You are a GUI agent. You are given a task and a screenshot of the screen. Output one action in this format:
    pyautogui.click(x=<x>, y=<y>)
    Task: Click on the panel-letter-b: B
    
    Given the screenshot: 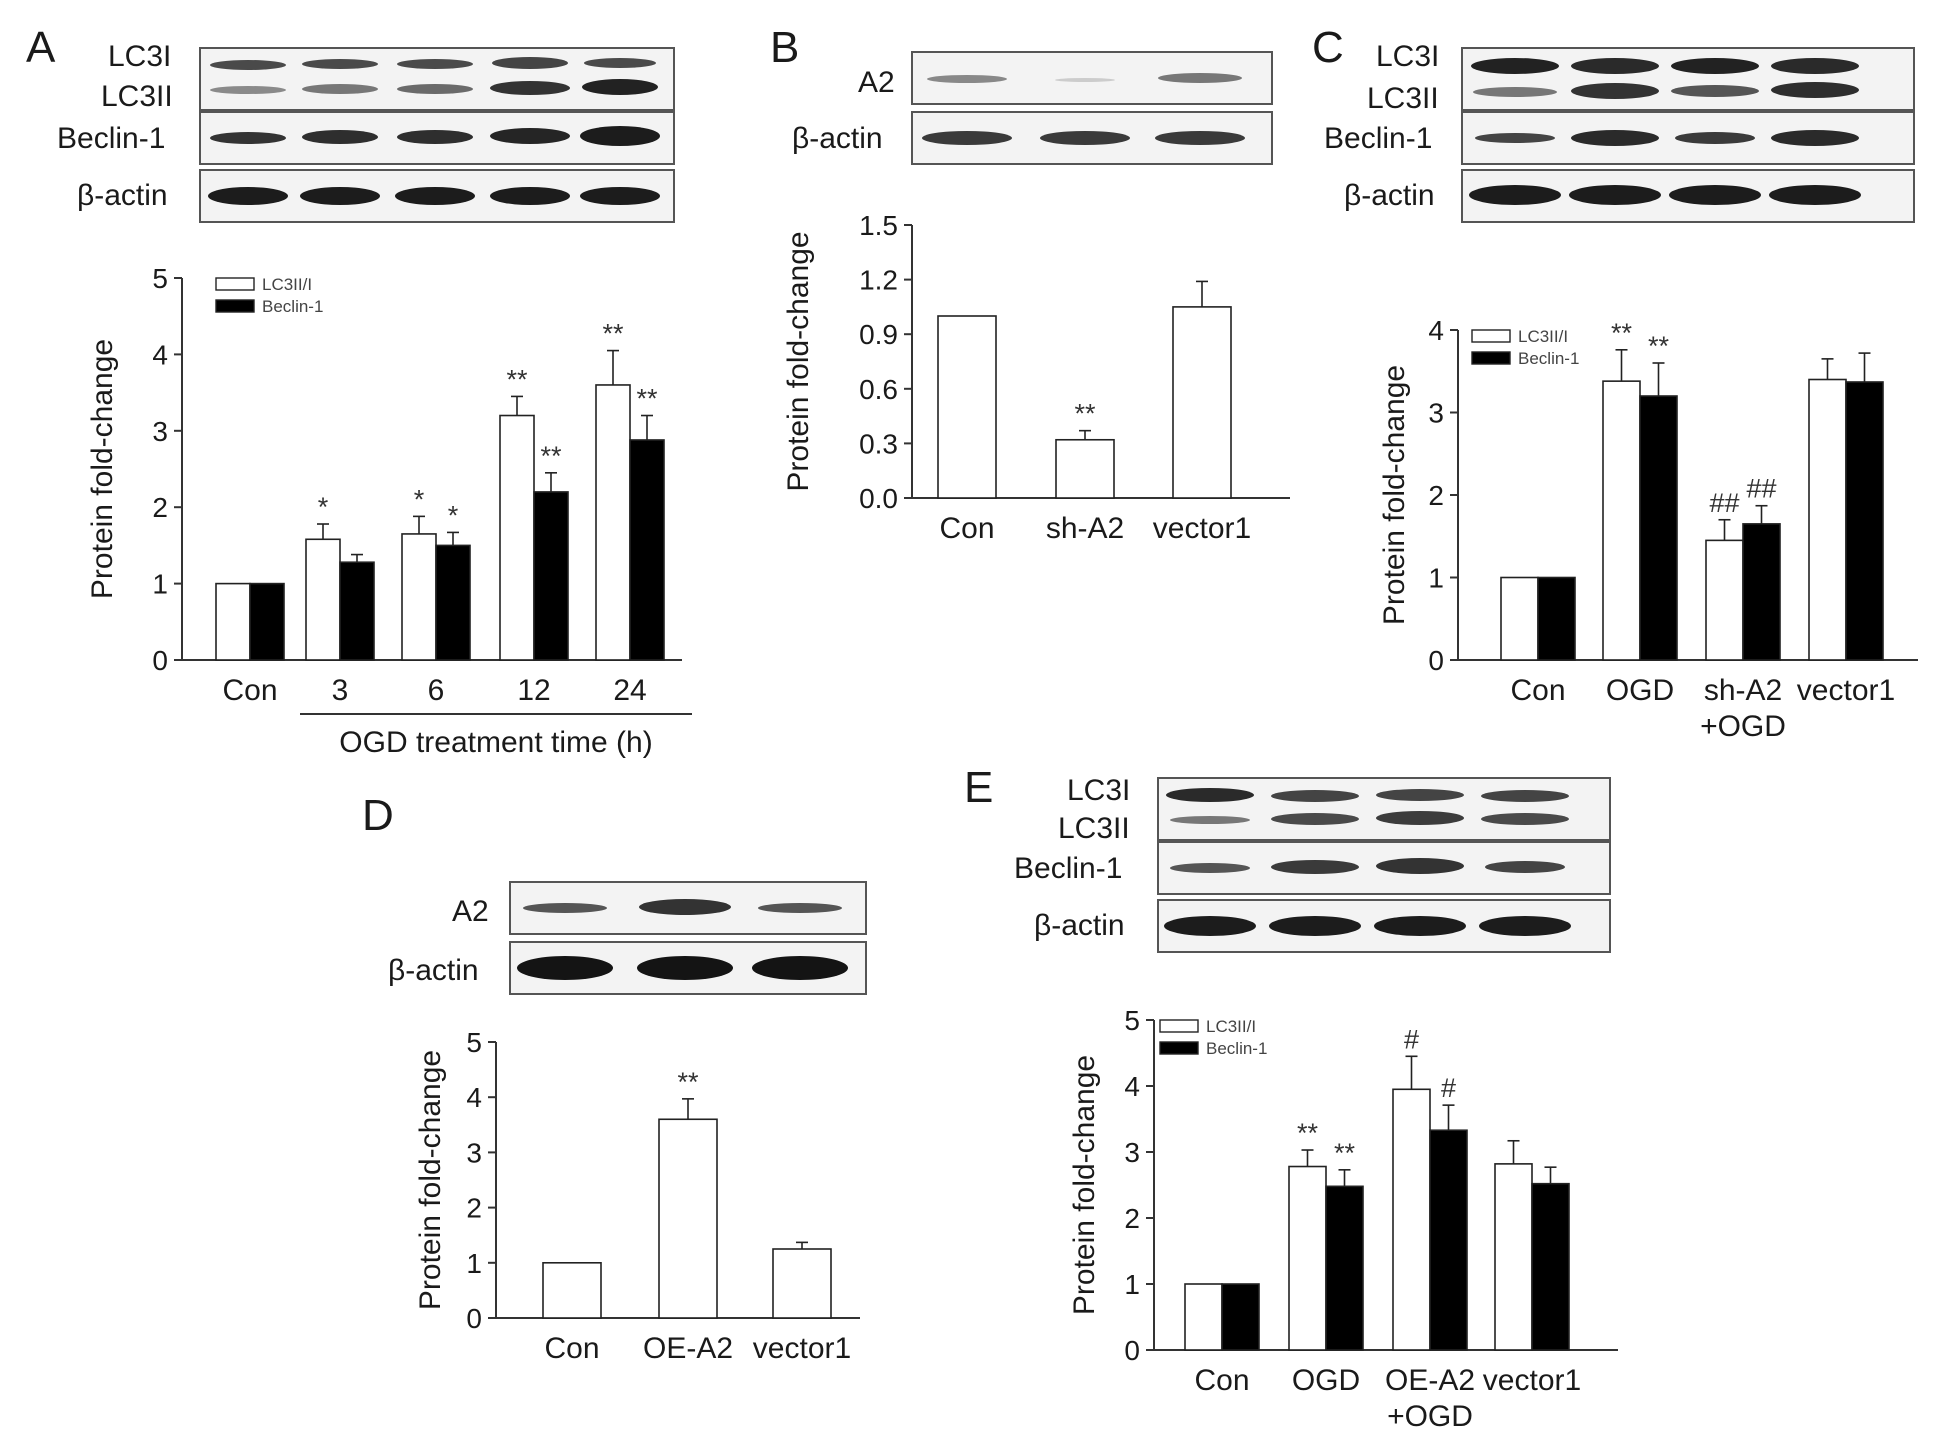 What is the action you would take?
    pyautogui.click(x=784, y=47)
    